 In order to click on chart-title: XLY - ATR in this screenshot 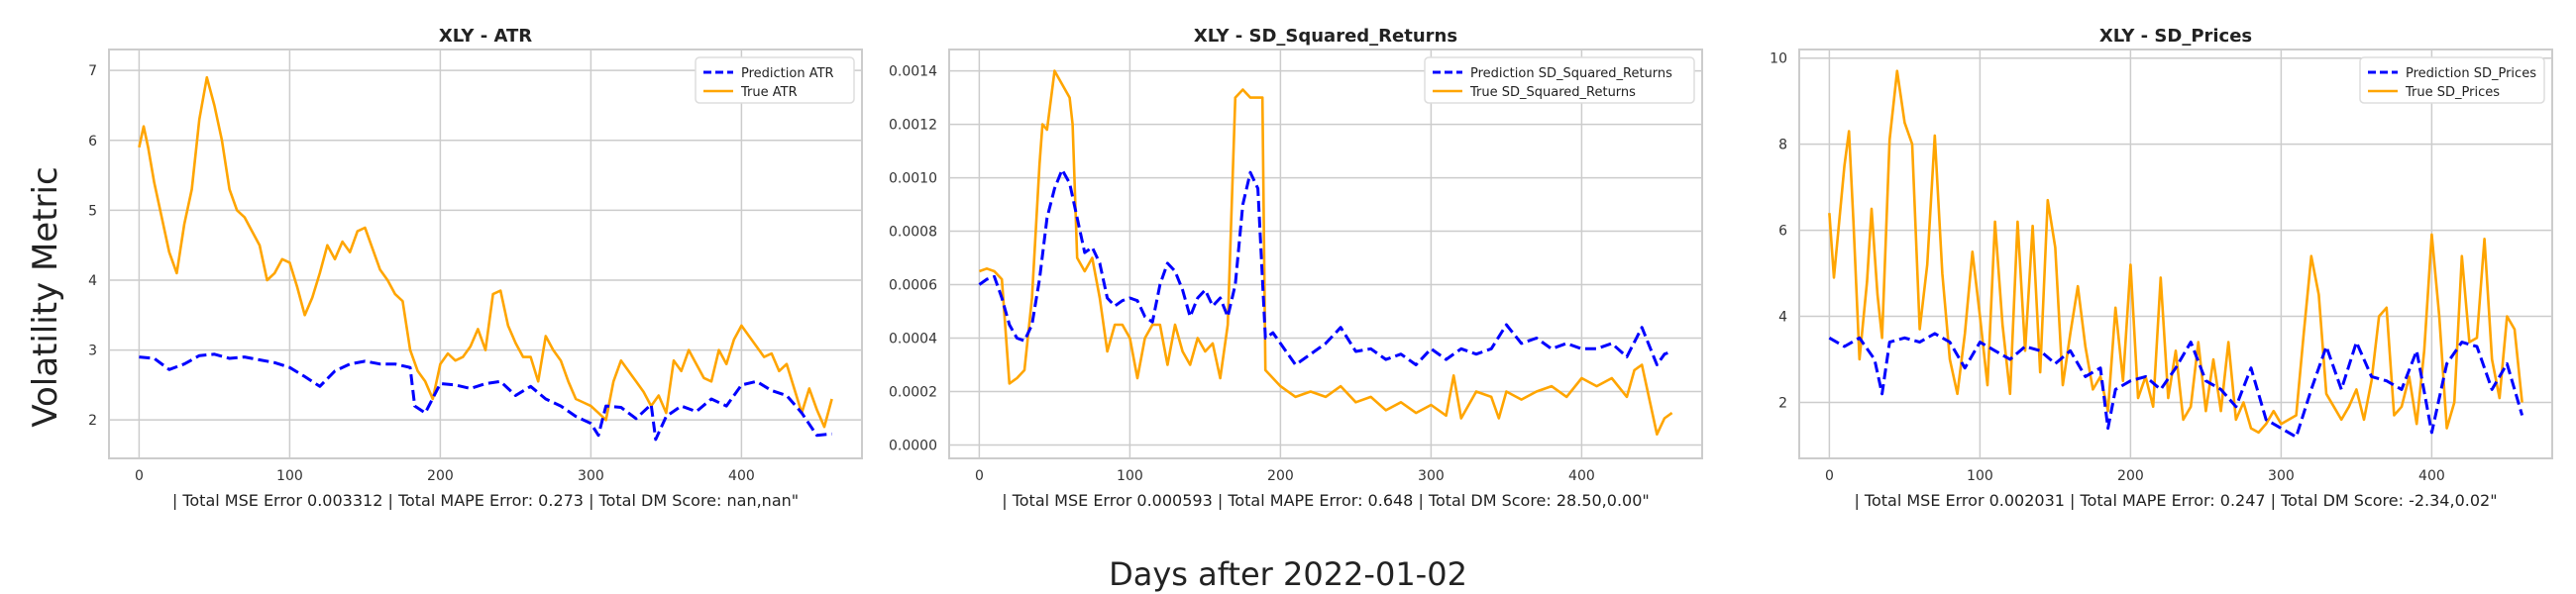, I will do `click(485, 36)`.